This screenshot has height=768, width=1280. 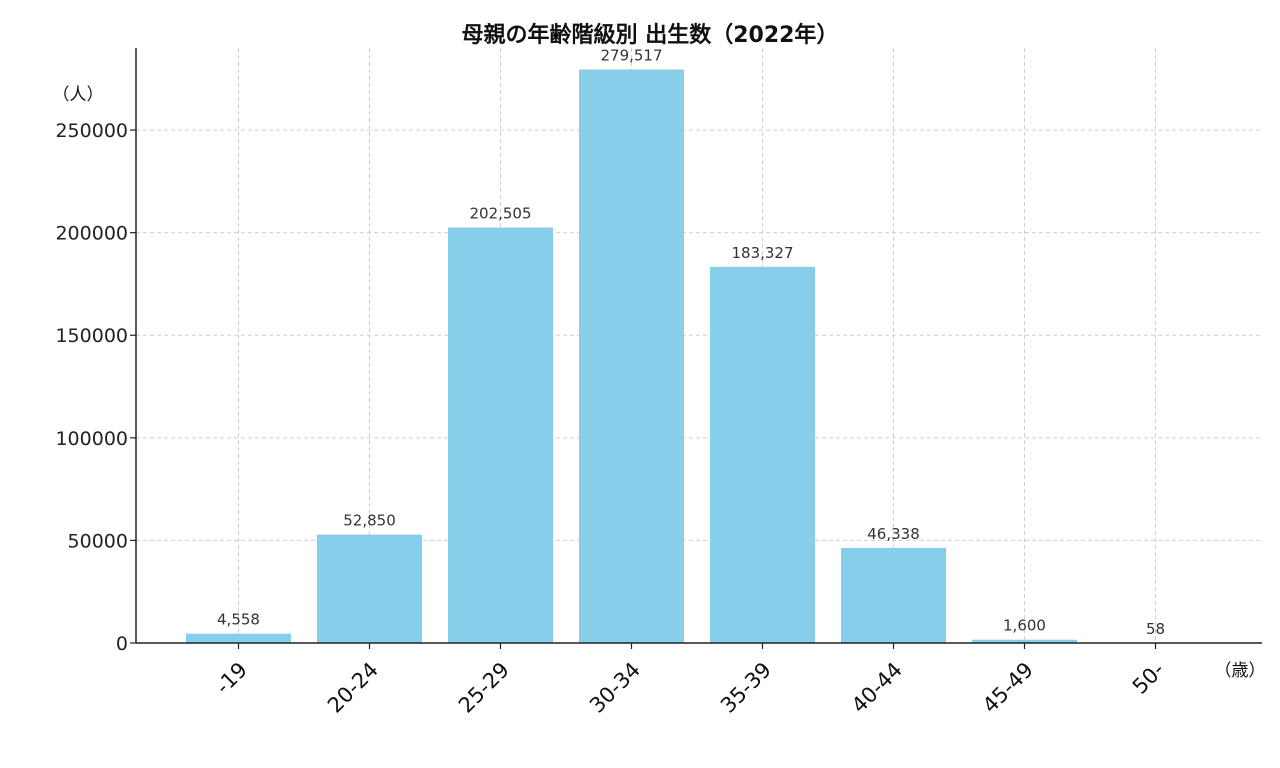 What do you see at coordinates (353, 688) in the screenshot?
I see `x-tick-label: 20-24` at bounding box center [353, 688].